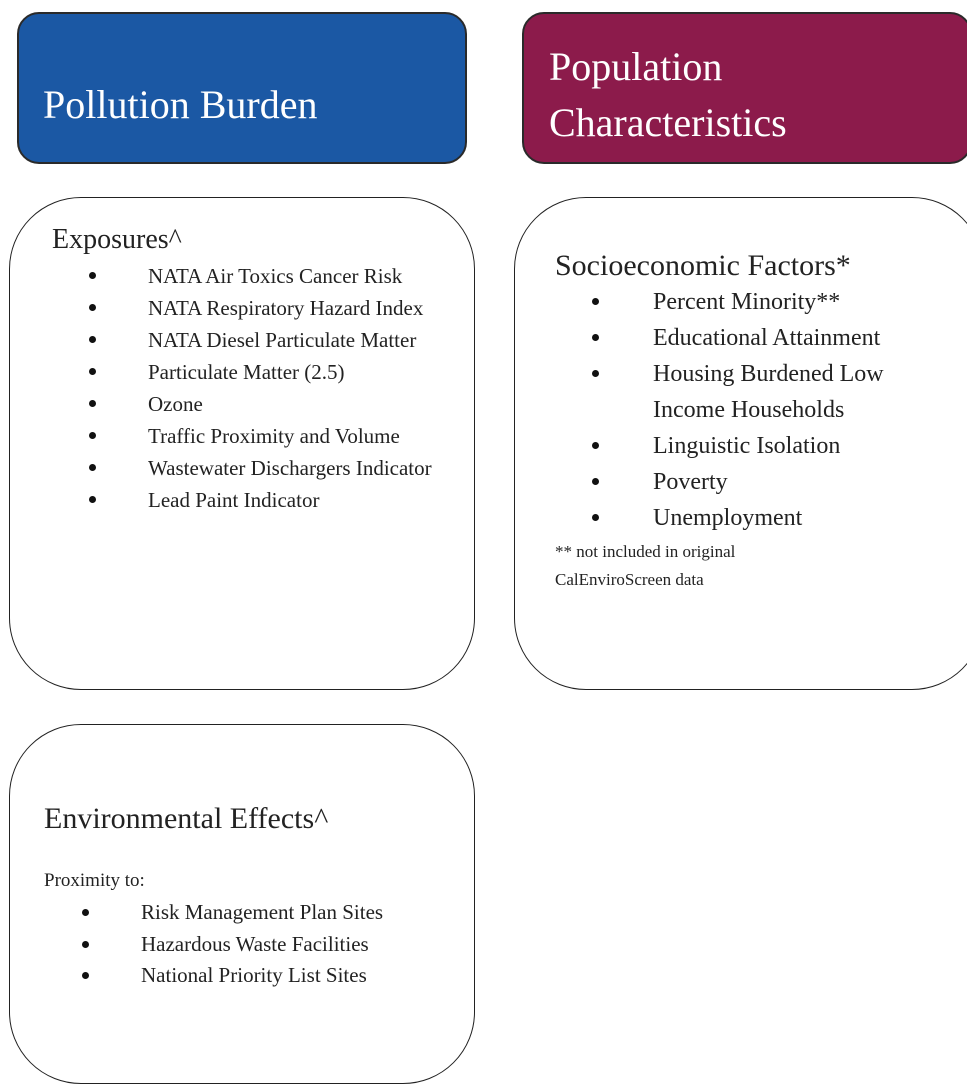  Describe the element at coordinates (263, 372) in the screenshot. I see `list-item: Particulate Matter (2.5)` at that location.